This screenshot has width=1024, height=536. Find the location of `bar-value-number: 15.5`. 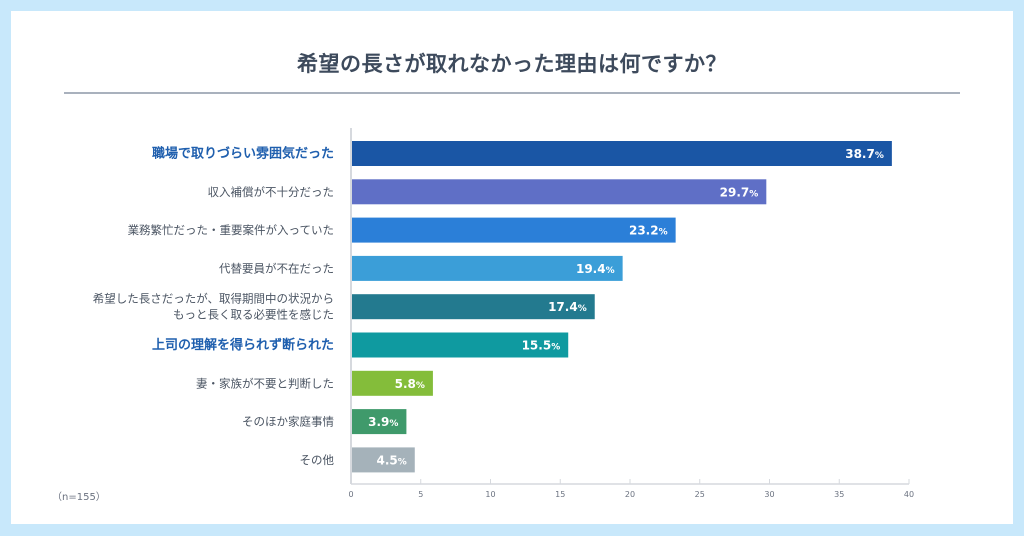

bar-value-number: 15.5 is located at coordinates (537, 346).